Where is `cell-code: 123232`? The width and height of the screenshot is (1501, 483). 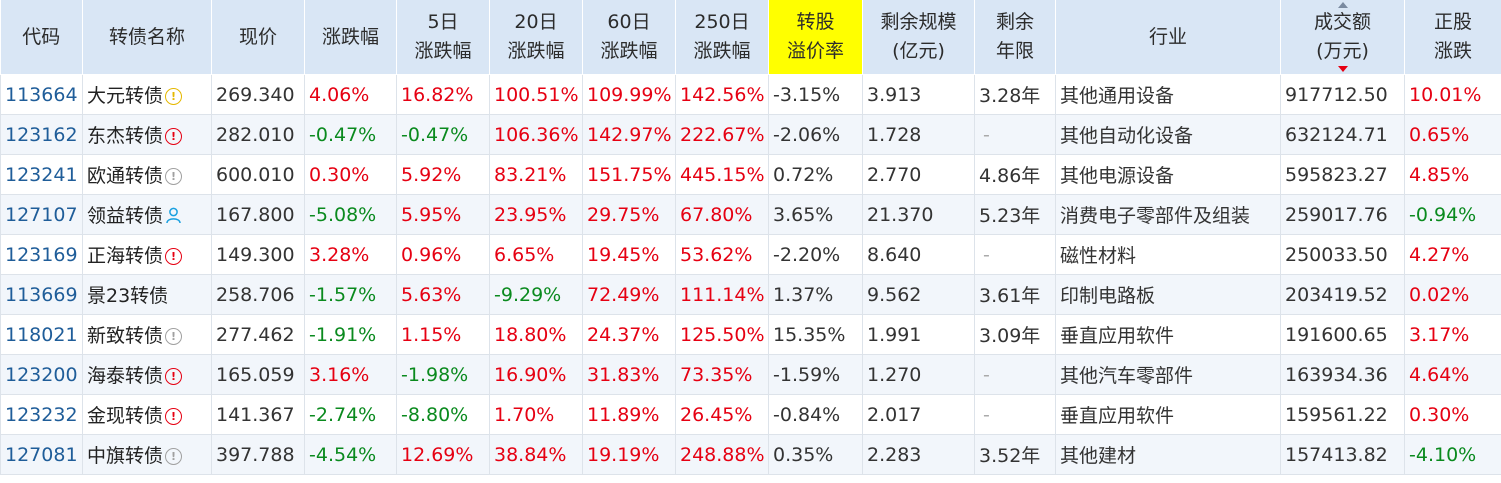 cell-code: 123232 is located at coordinates (41, 414).